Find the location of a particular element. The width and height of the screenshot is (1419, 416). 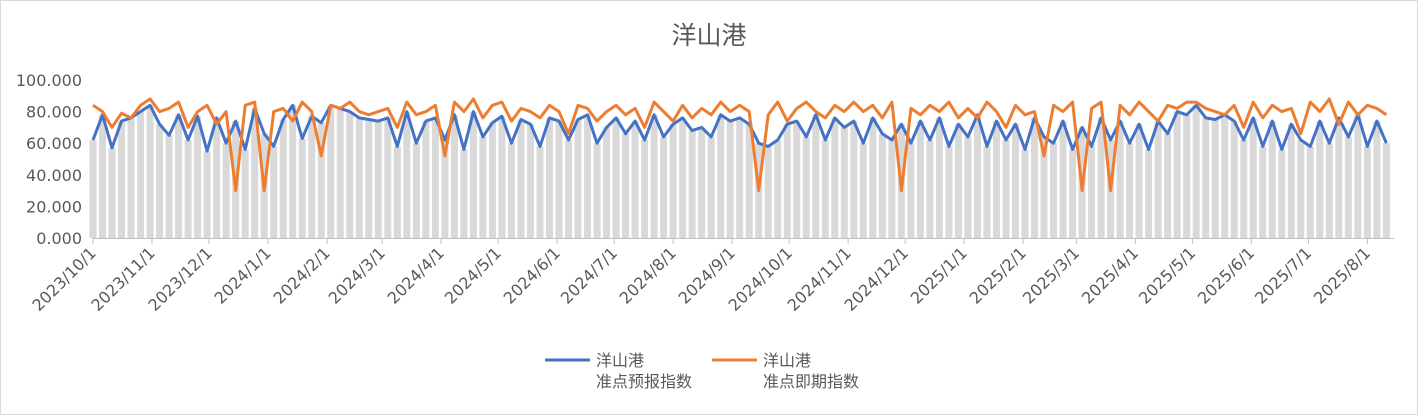

y-tick-label: 60.000 is located at coordinates (54, 143).